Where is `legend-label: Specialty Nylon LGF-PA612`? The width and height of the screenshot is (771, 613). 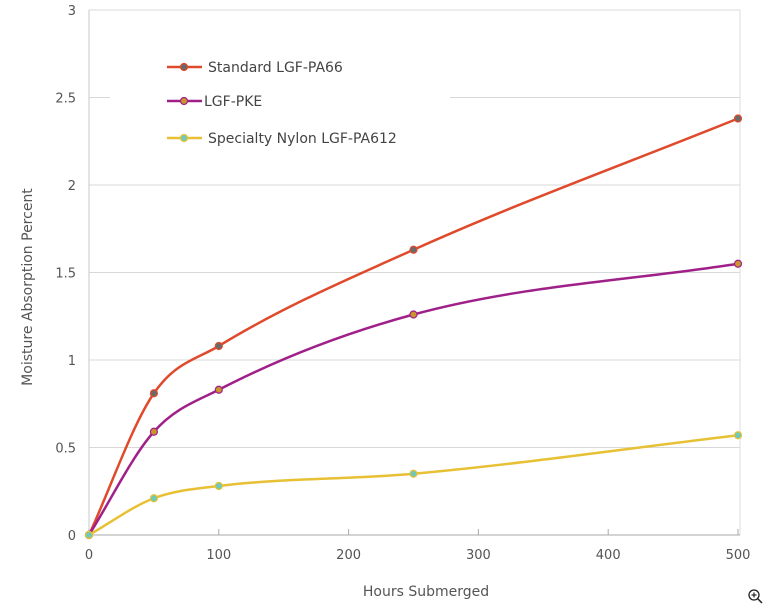
legend-label: Specialty Nylon LGF-PA612 is located at coordinates (302, 139).